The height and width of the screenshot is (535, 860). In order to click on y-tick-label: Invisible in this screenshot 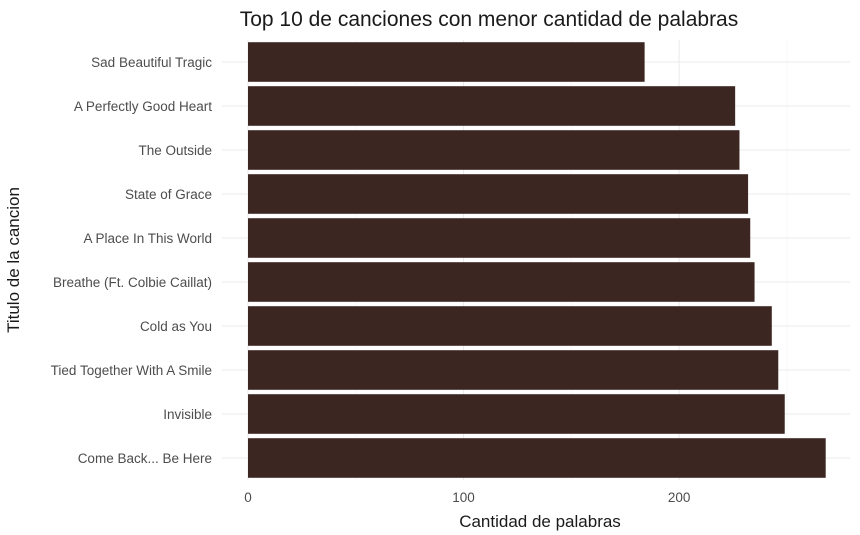, I will do `click(187, 414)`.